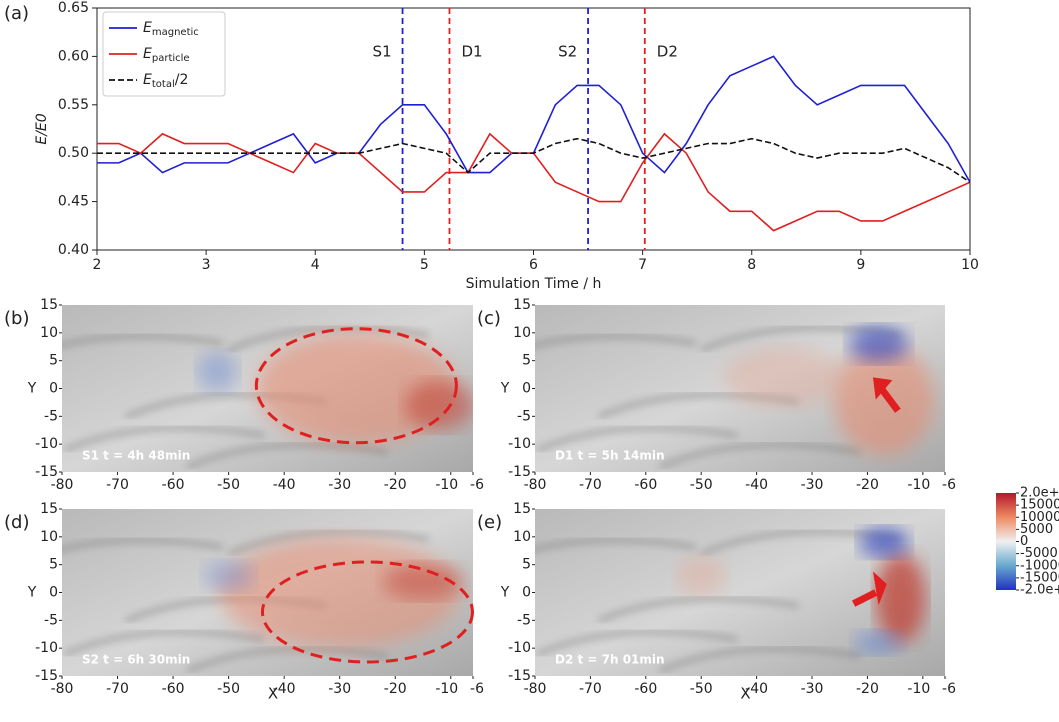 This screenshot has width=1059, height=722. What do you see at coordinates (667, 52) in the screenshot?
I see `event-label: D2` at bounding box center [667, 52].